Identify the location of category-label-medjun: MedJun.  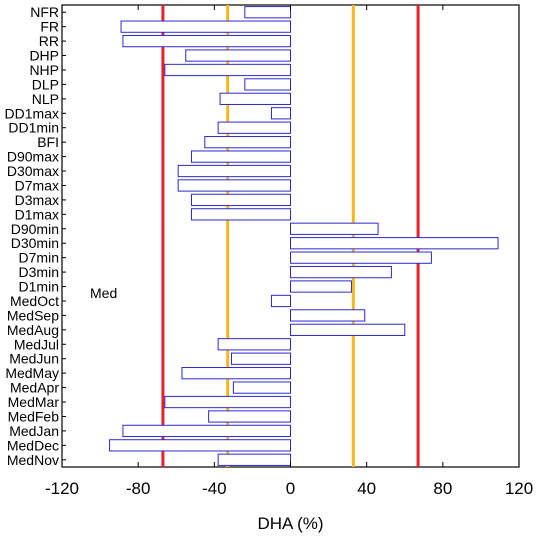
(34, 359).